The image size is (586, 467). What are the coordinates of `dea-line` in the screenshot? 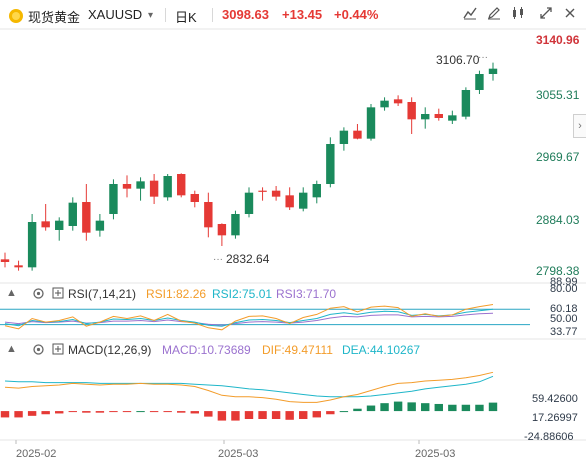 It's located at (249, 386).